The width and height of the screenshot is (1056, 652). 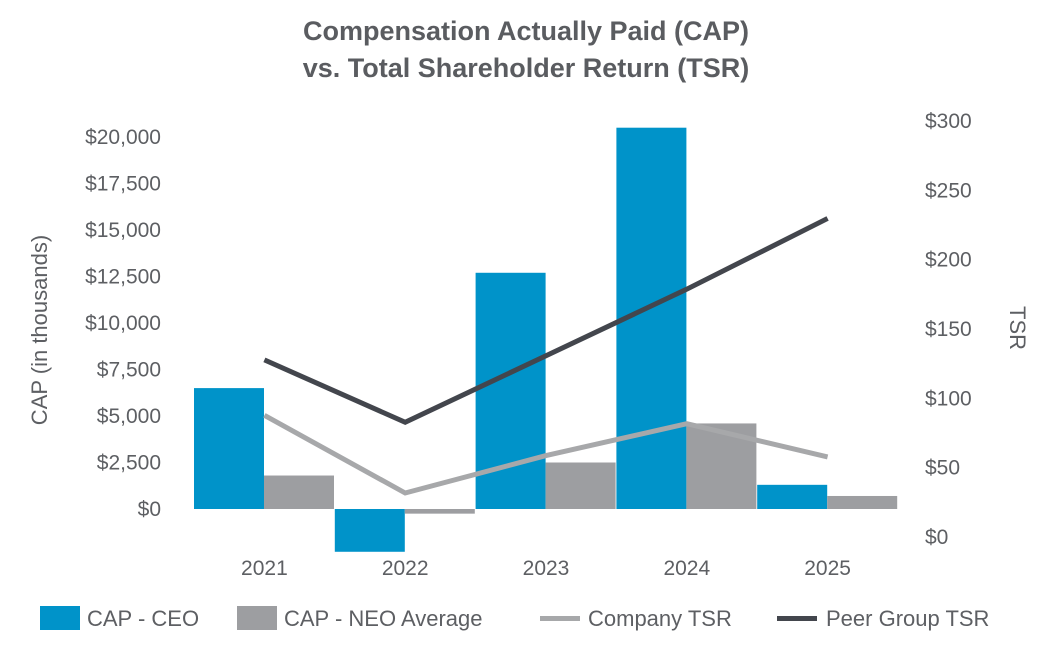 What do you see at coordinates (405, 568) in the screenshot?
I see `x-tick-label: 2022` at bounding box center [405, 568].